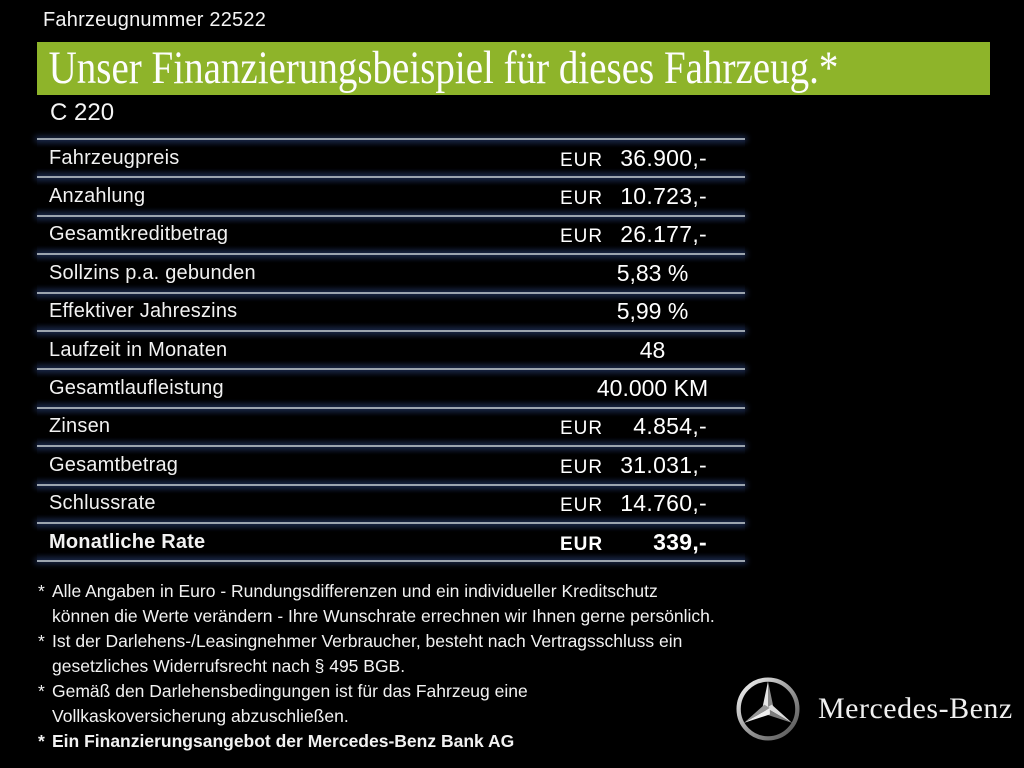 The height and width of the screenshot is (768, 1024). I want to click on amount: 10.723,-, so click(663, 196).